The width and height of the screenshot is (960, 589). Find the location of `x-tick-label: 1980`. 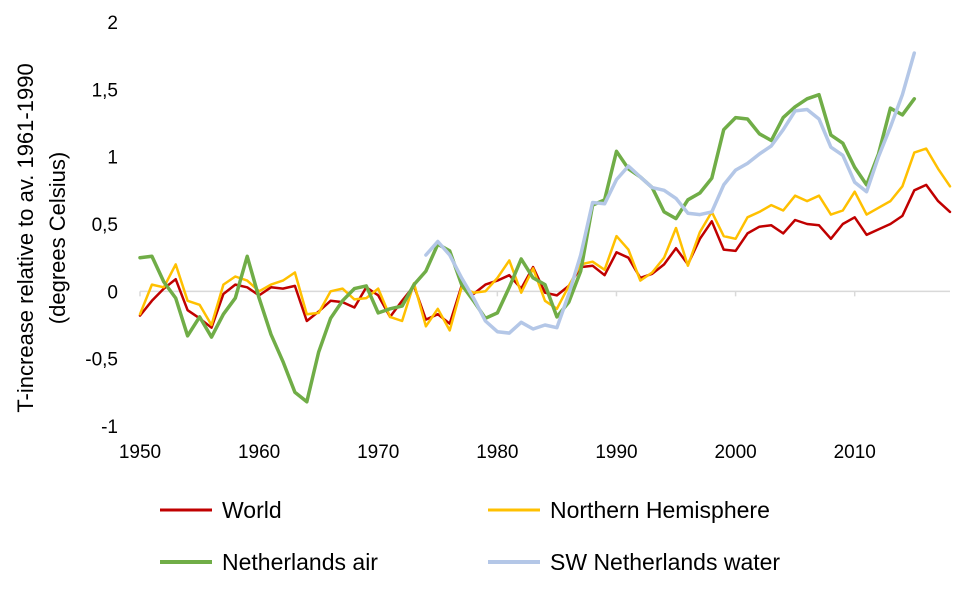

x-tick-label: 1980 is located at coordinates (497, 452).